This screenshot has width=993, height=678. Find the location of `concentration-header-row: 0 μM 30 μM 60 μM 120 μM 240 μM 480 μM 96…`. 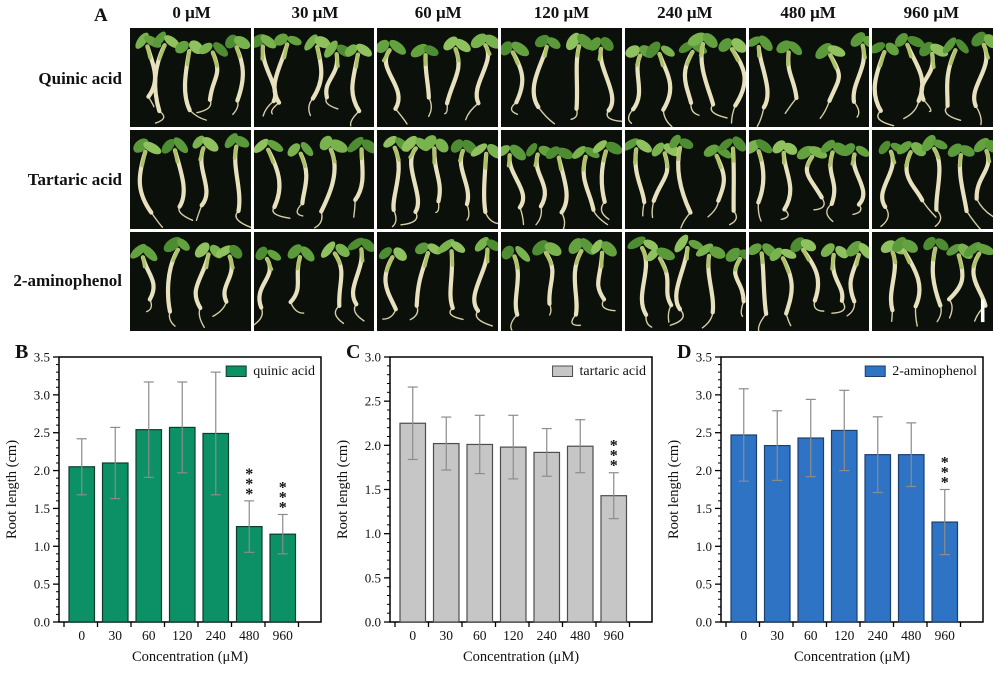

concentration-header-row: 0 μM 30 μM 60 μM 120 μM 240 μM 480 μM 96… is located at coordinates (561, 13).